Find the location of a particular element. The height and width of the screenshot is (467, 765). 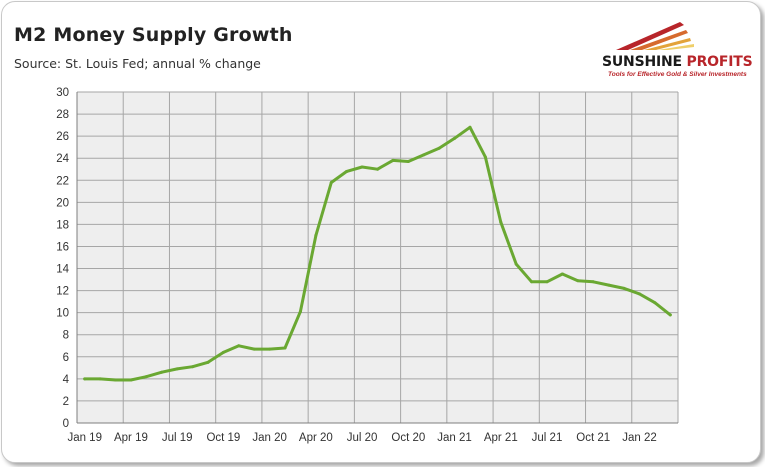

y-tick-label: 24 is located at coordinates (62, 159).